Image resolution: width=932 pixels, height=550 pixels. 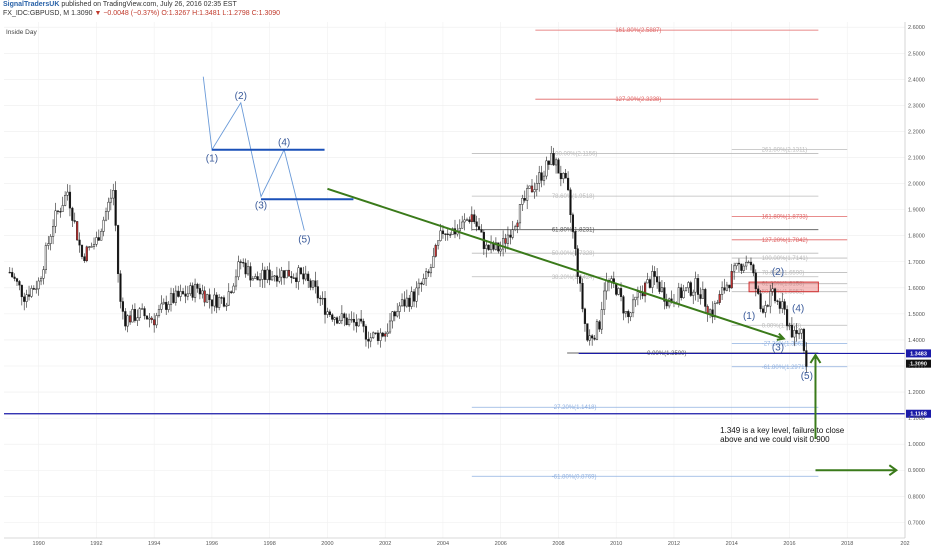 I want to click on x-tick-label: 2000, so click(x=327, y=544).